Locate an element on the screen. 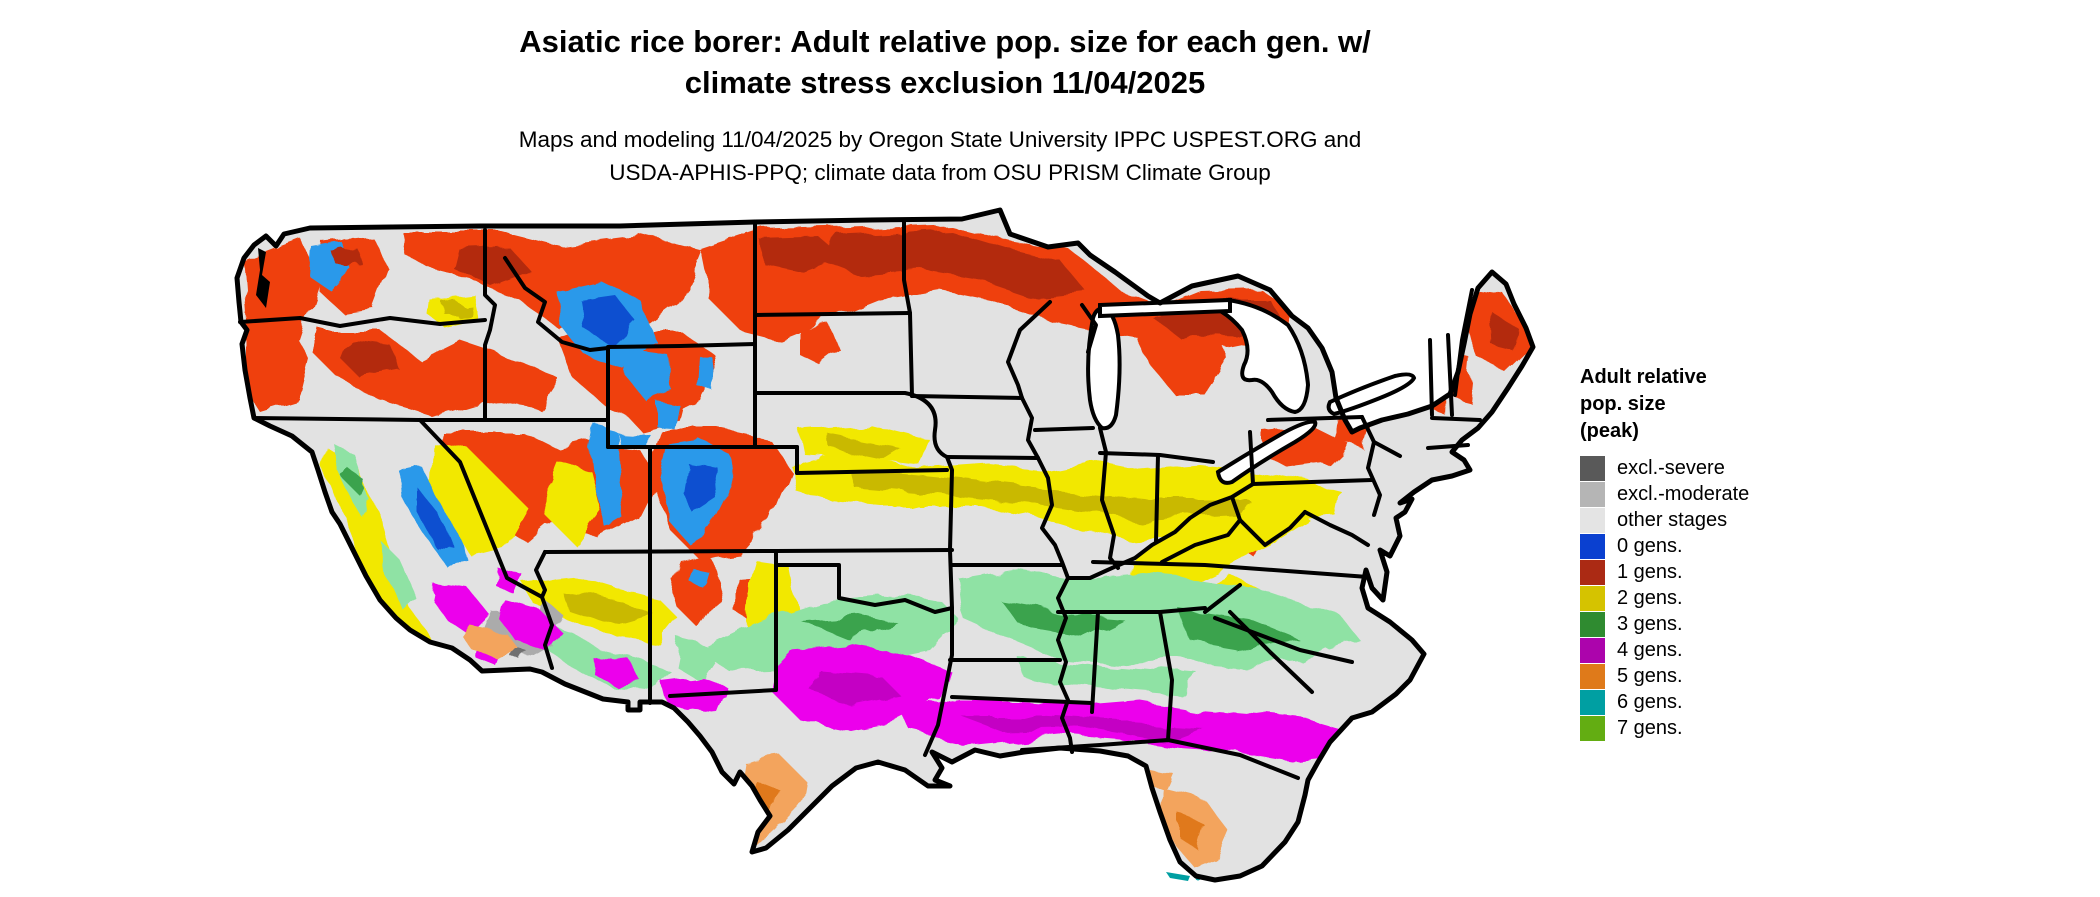 This screenshot has width=2100, height=897. legend-item: 3 gens. is located at coordinates (1730, 624).